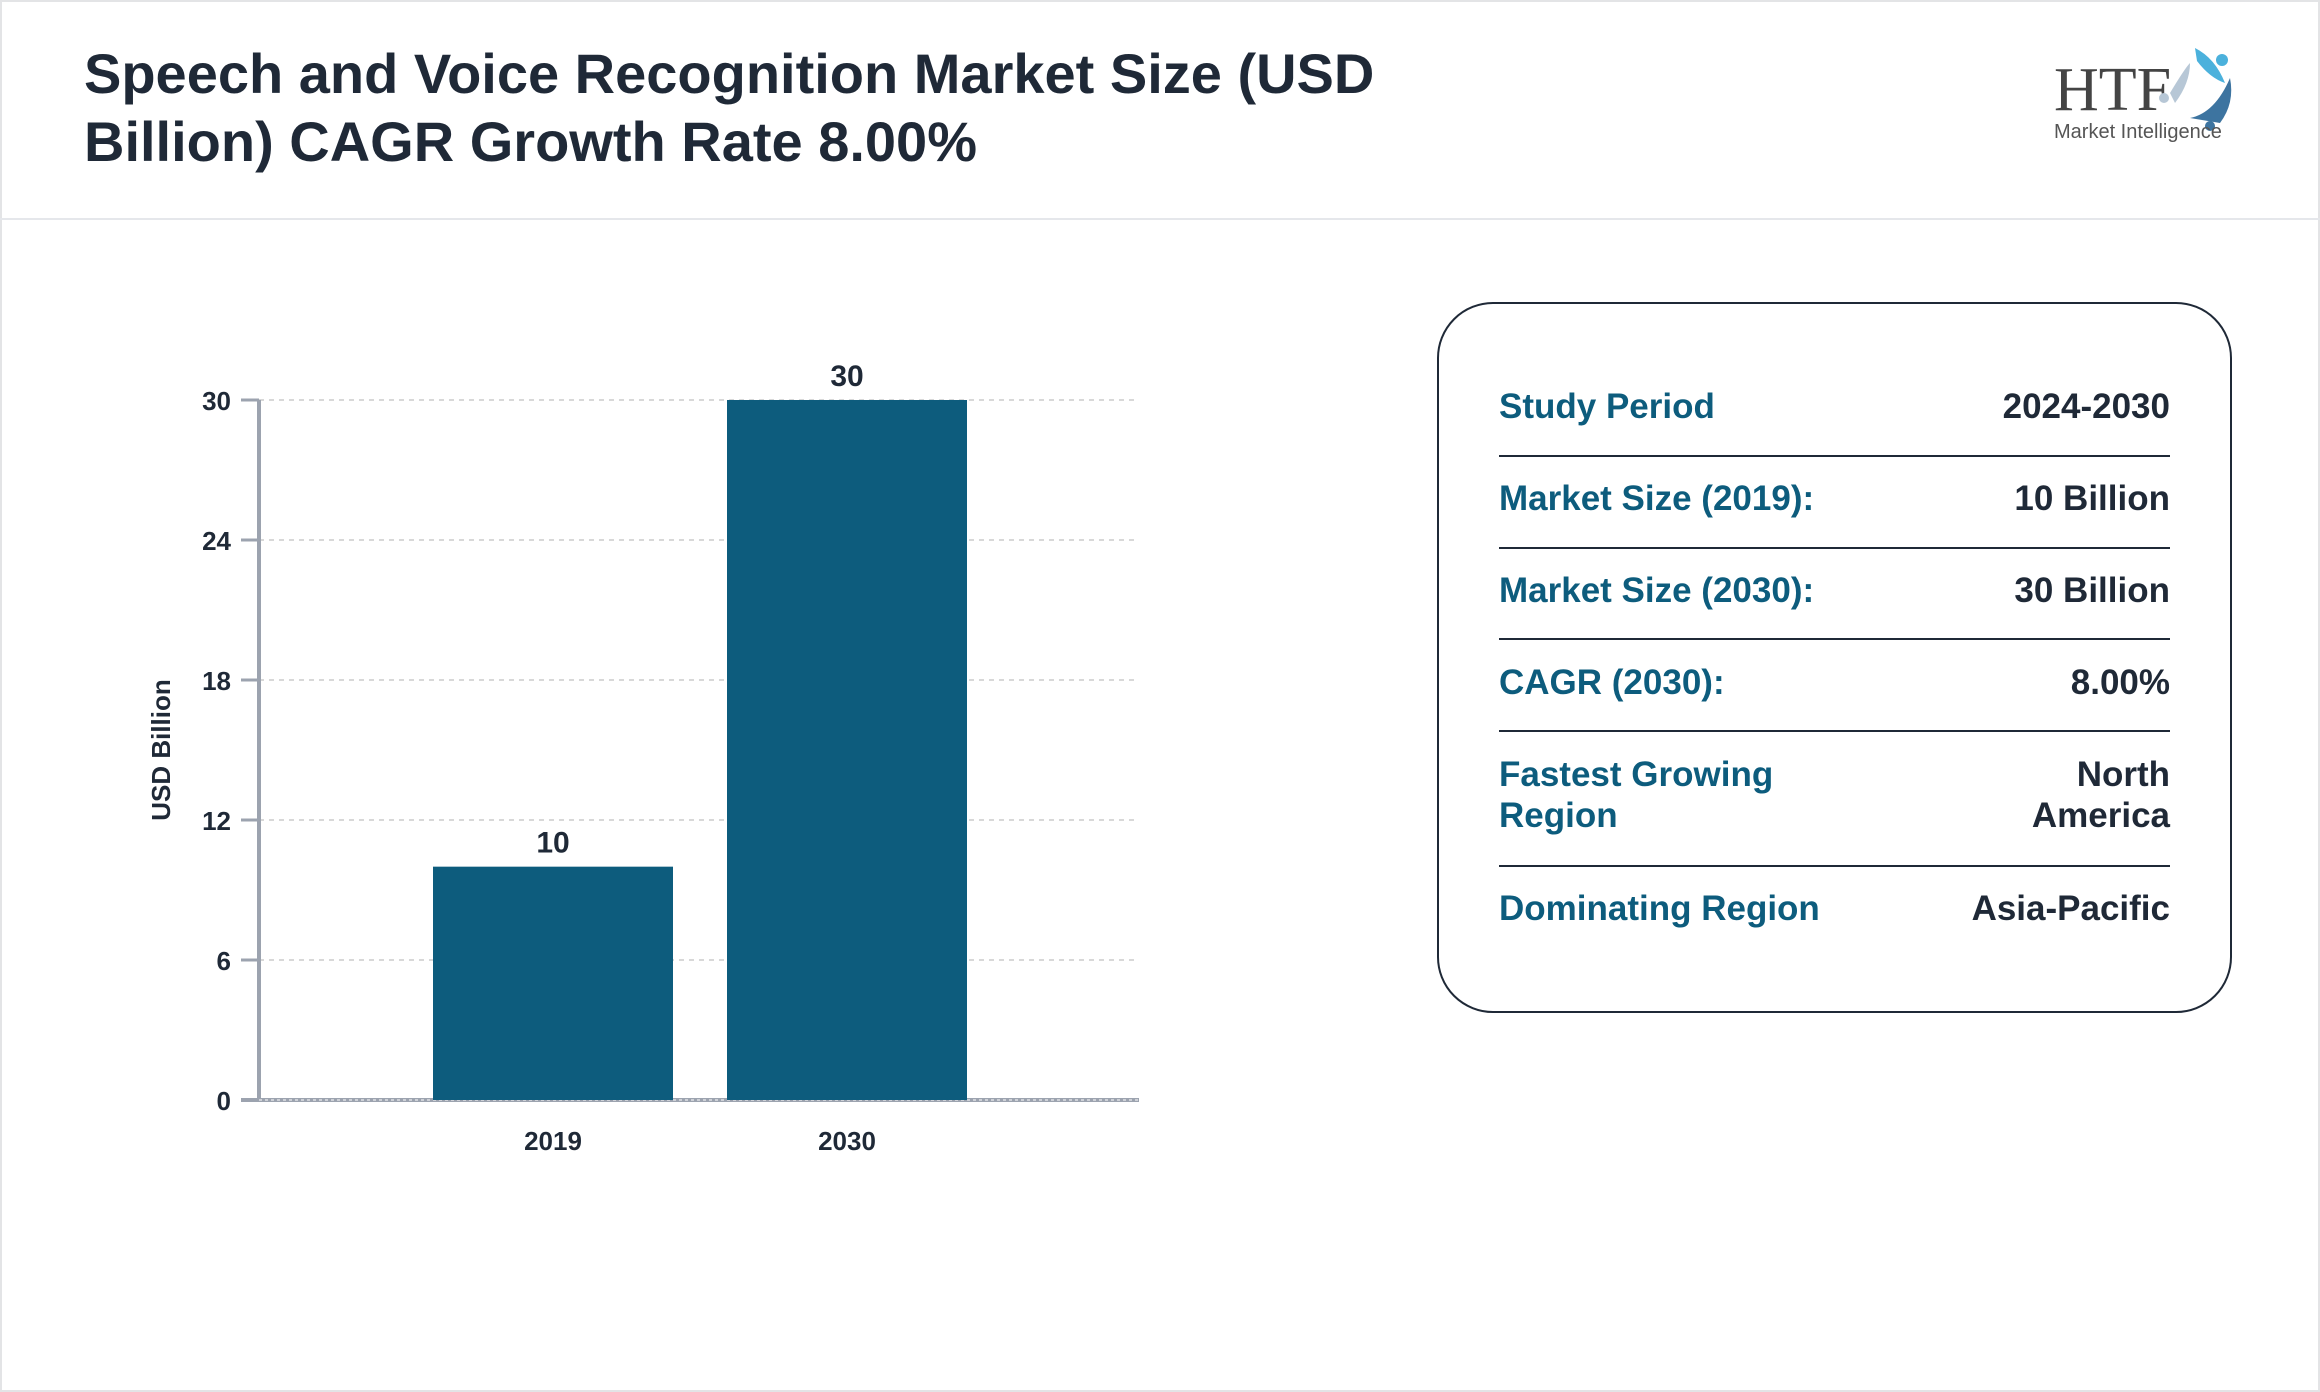 The image size is (2320, 1392). Describe the element at coordinates (2092, 498) in the screenshot. I see `info-value: 10 Billion` at that location.